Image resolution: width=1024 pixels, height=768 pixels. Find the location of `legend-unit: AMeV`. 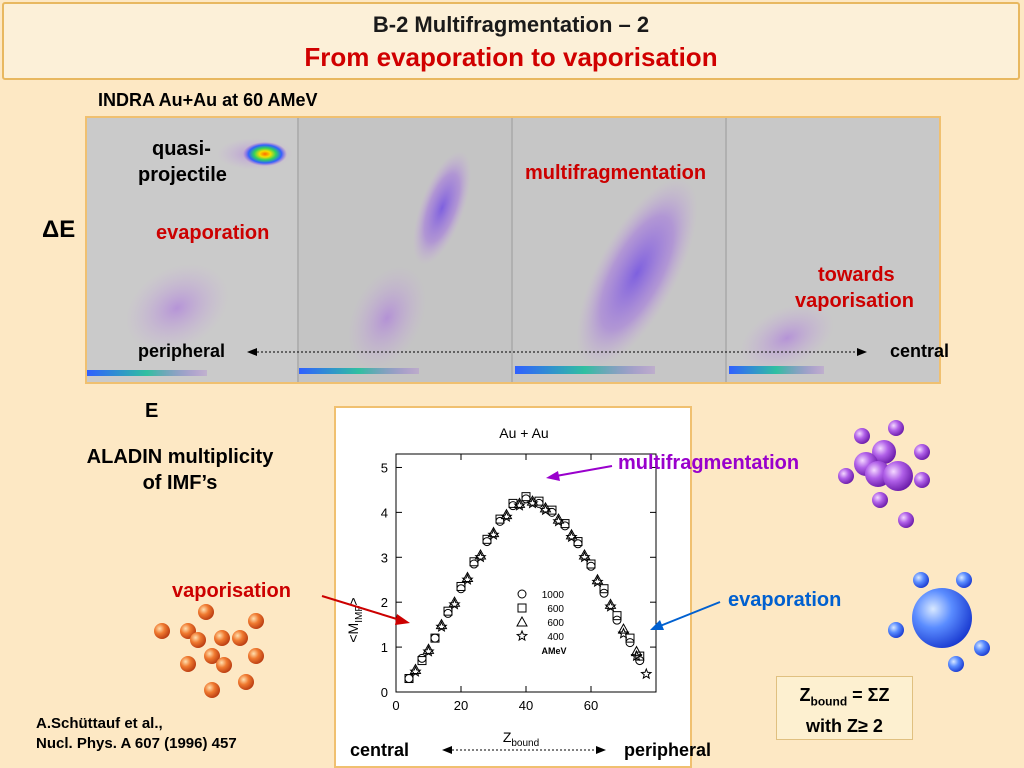

legend-unit: AMeV is located at coordinates (553, 651).